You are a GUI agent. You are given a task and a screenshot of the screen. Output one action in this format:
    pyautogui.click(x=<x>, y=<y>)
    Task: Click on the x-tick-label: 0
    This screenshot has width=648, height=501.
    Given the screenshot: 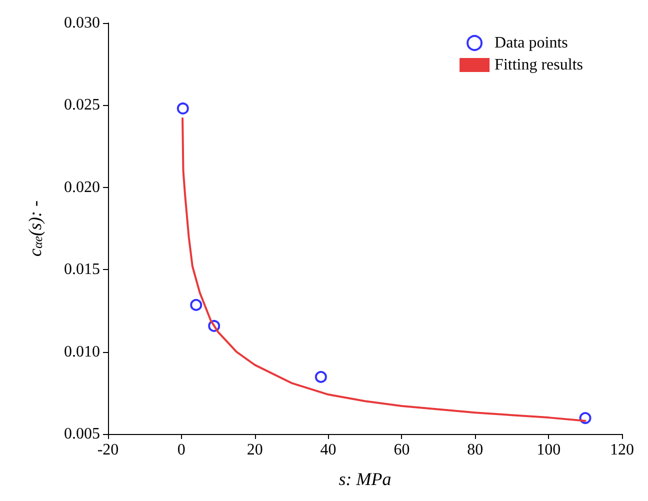 What is the action you would take?
    pyautogui.click(x=181, y=450)
    